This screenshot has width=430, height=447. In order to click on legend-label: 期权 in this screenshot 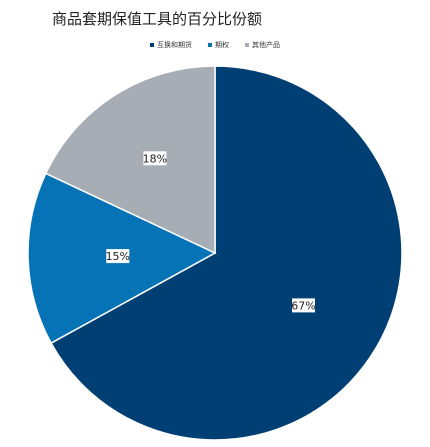, I will do `click(222, 45)`.